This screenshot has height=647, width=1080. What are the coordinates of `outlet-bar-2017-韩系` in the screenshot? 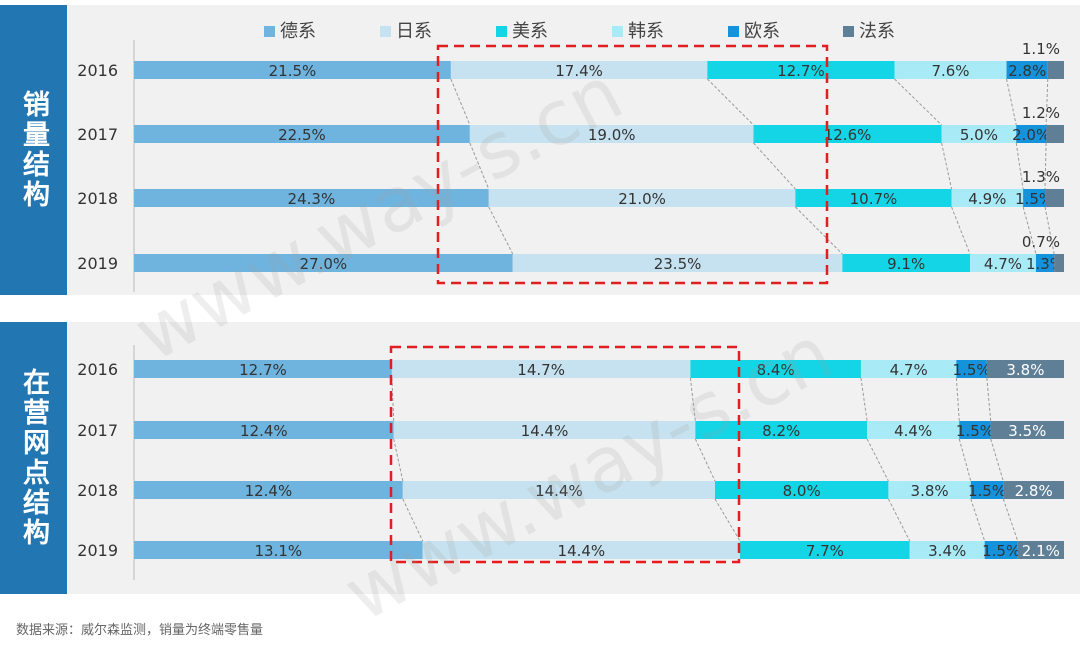 It's located at (913, 430).